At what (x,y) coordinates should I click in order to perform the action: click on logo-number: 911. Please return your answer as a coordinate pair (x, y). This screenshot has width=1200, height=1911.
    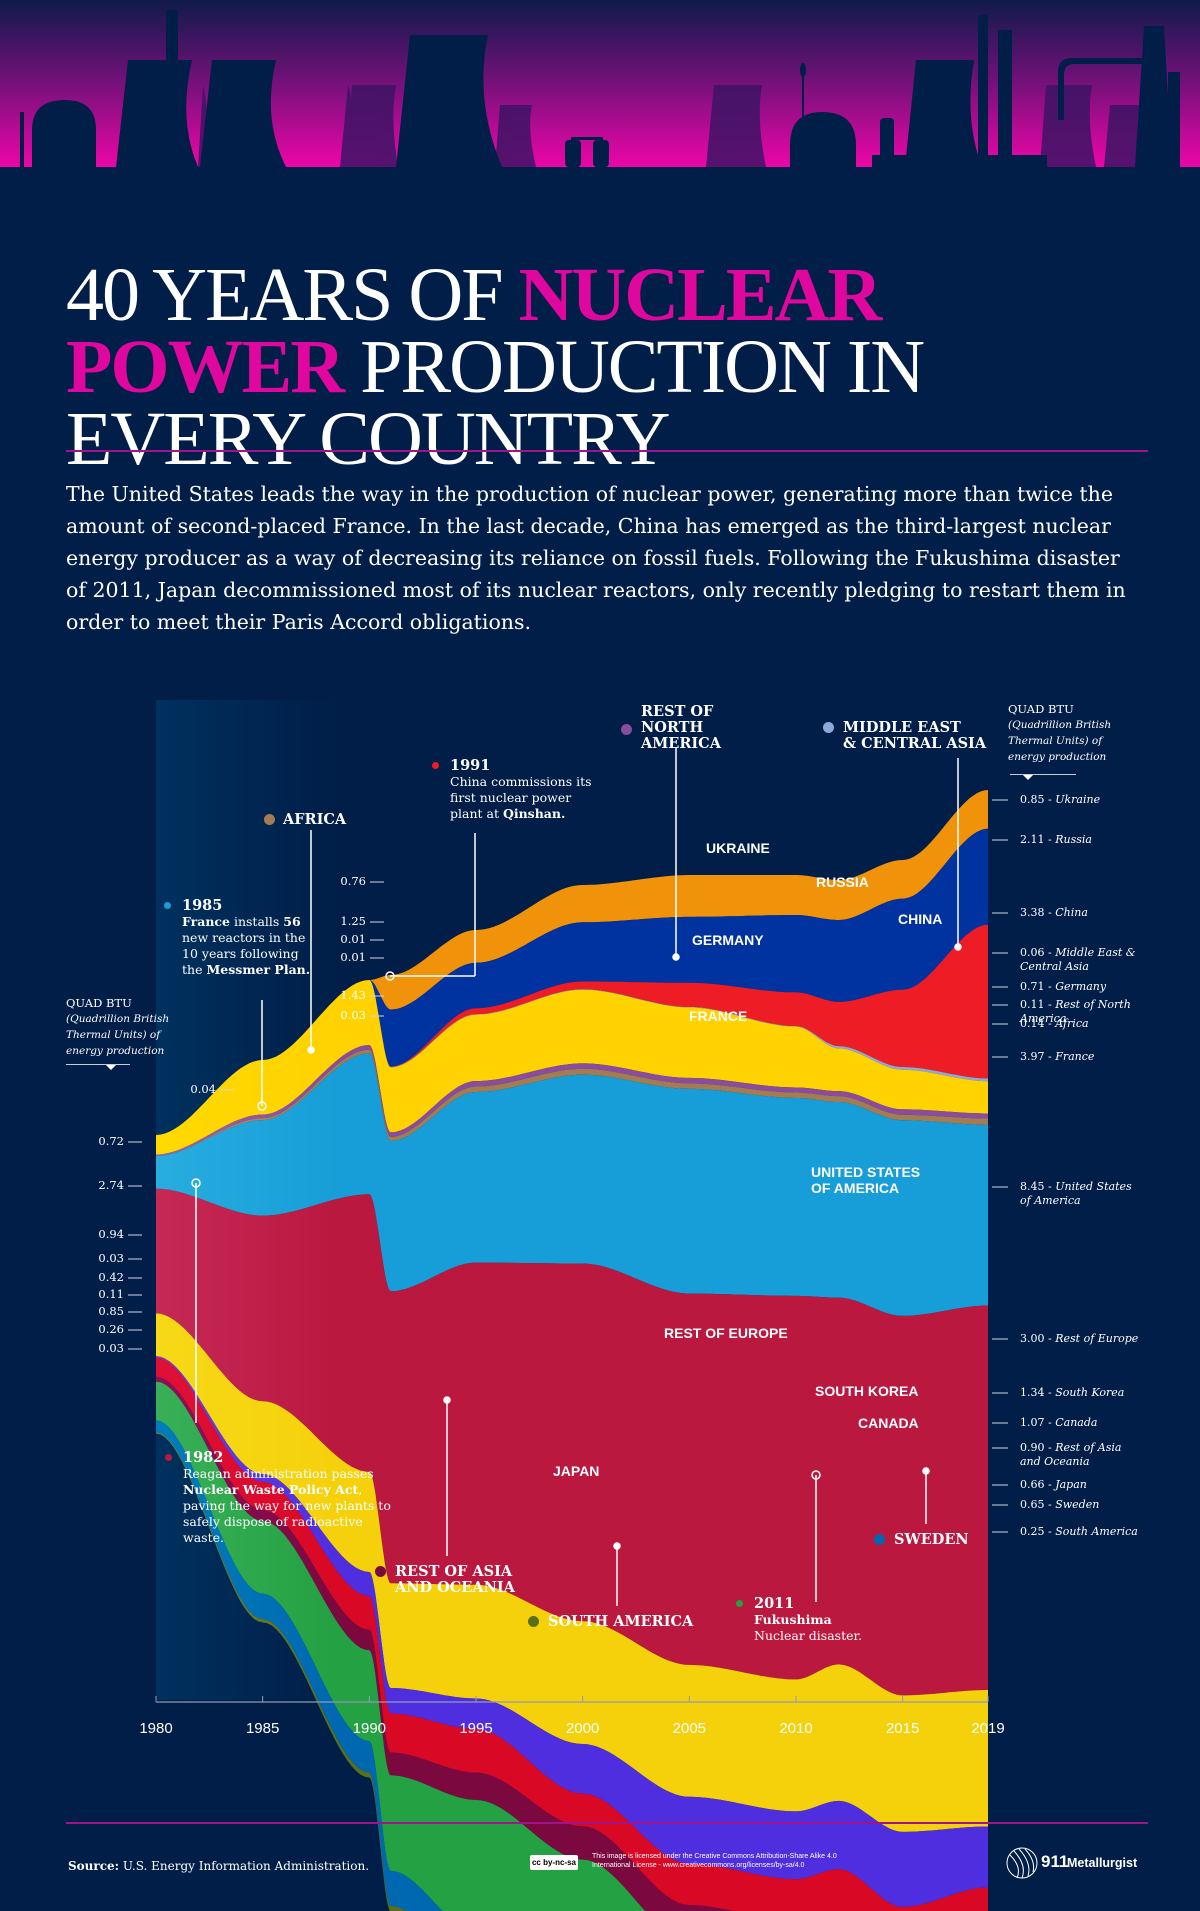
    Looking at the image, I should click on (1055, 1861).